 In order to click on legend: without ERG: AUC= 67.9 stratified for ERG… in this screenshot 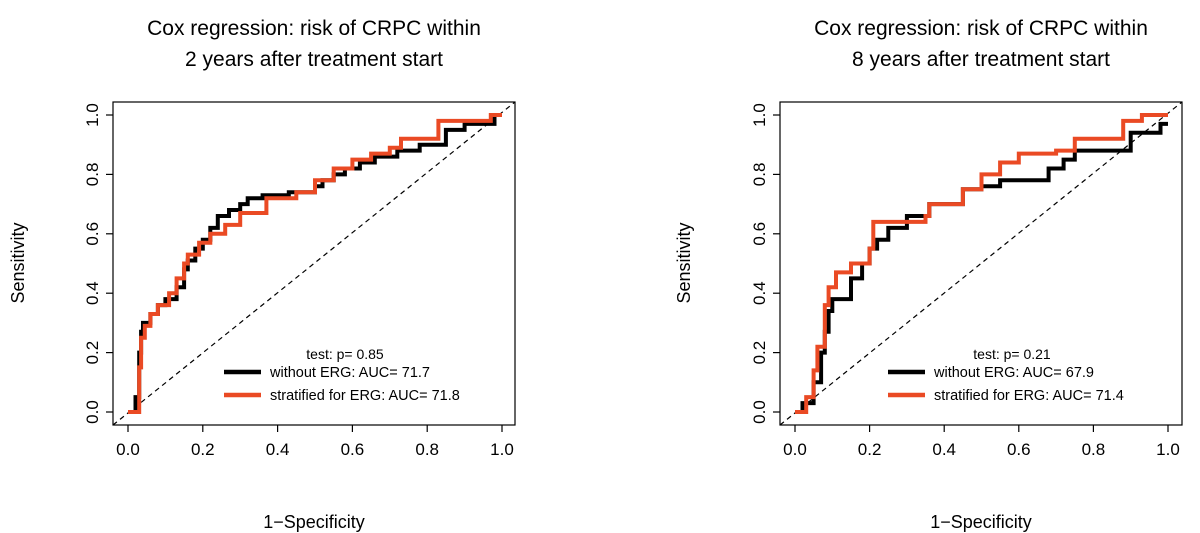, I will do `click(1006, 384)`.